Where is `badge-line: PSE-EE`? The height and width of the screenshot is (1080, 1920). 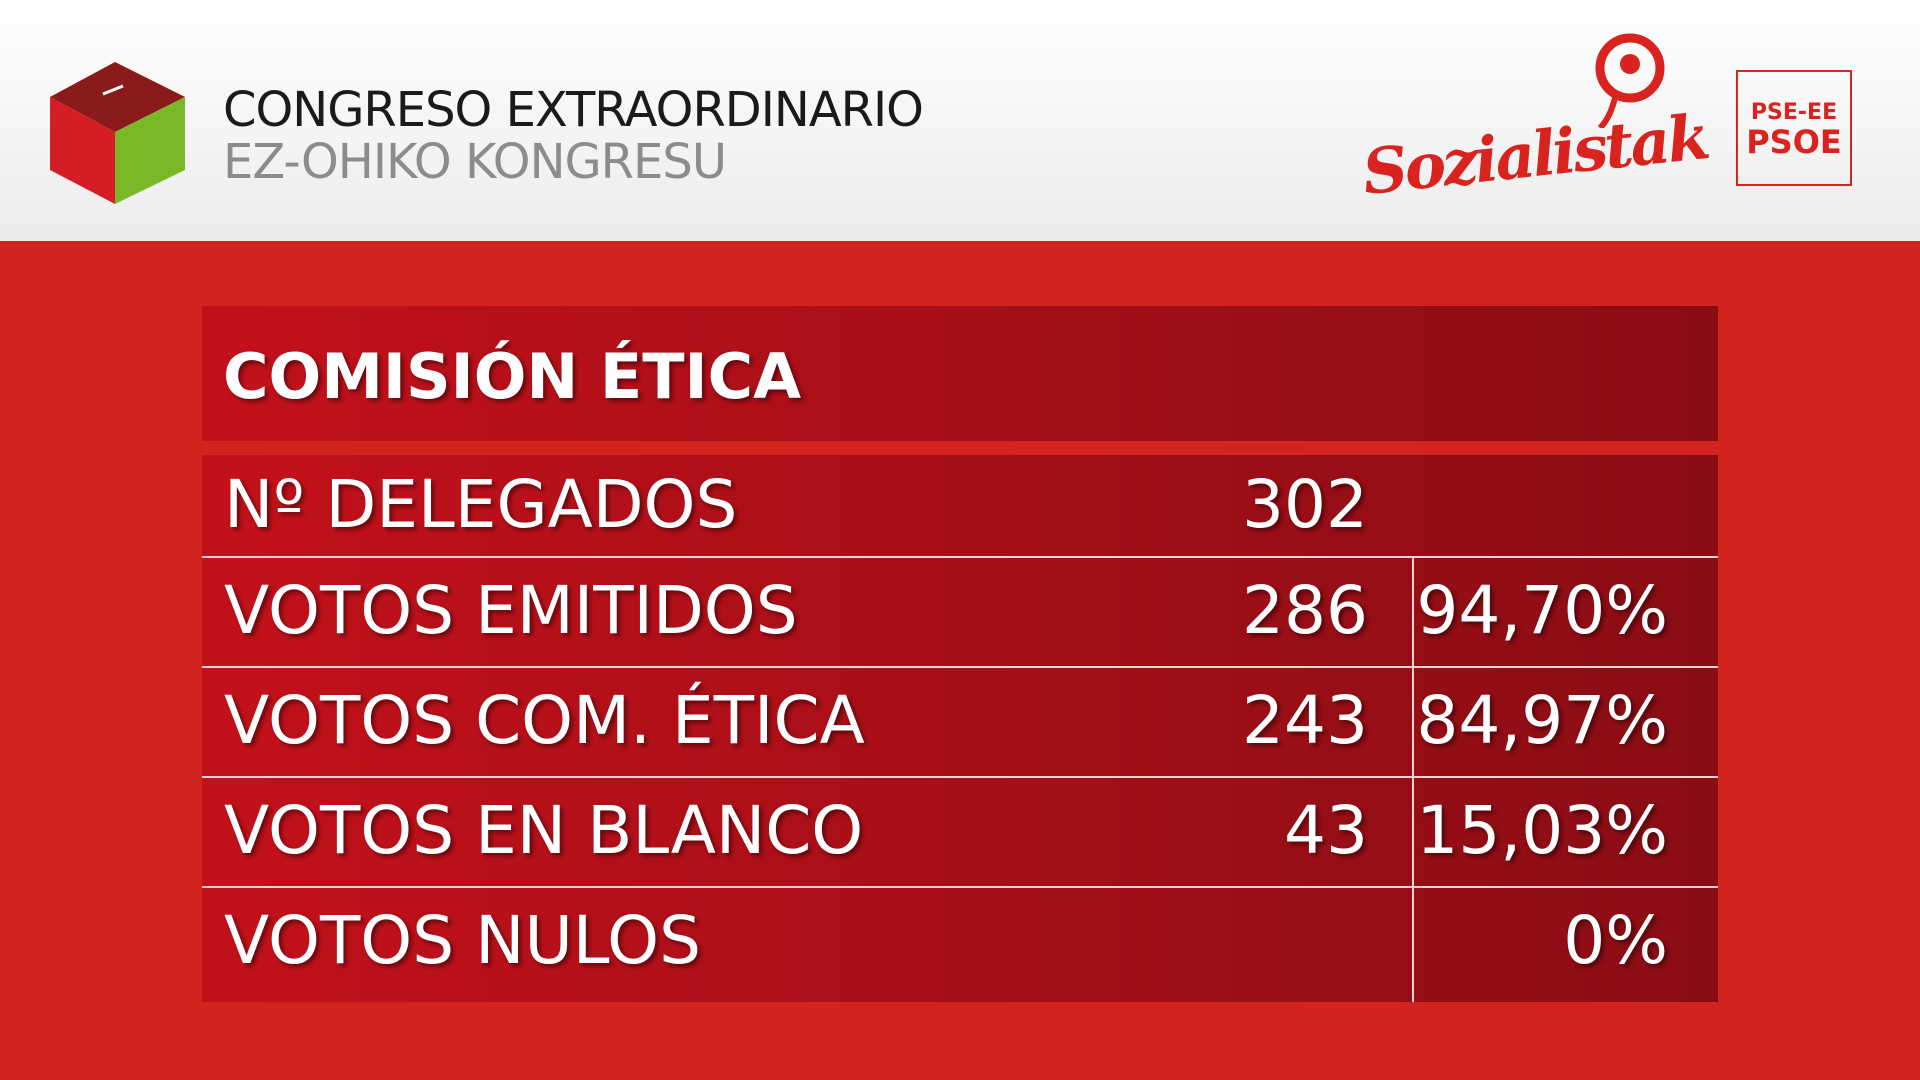 badge-line: PSE-EE is located at coordinates (1794, 112).